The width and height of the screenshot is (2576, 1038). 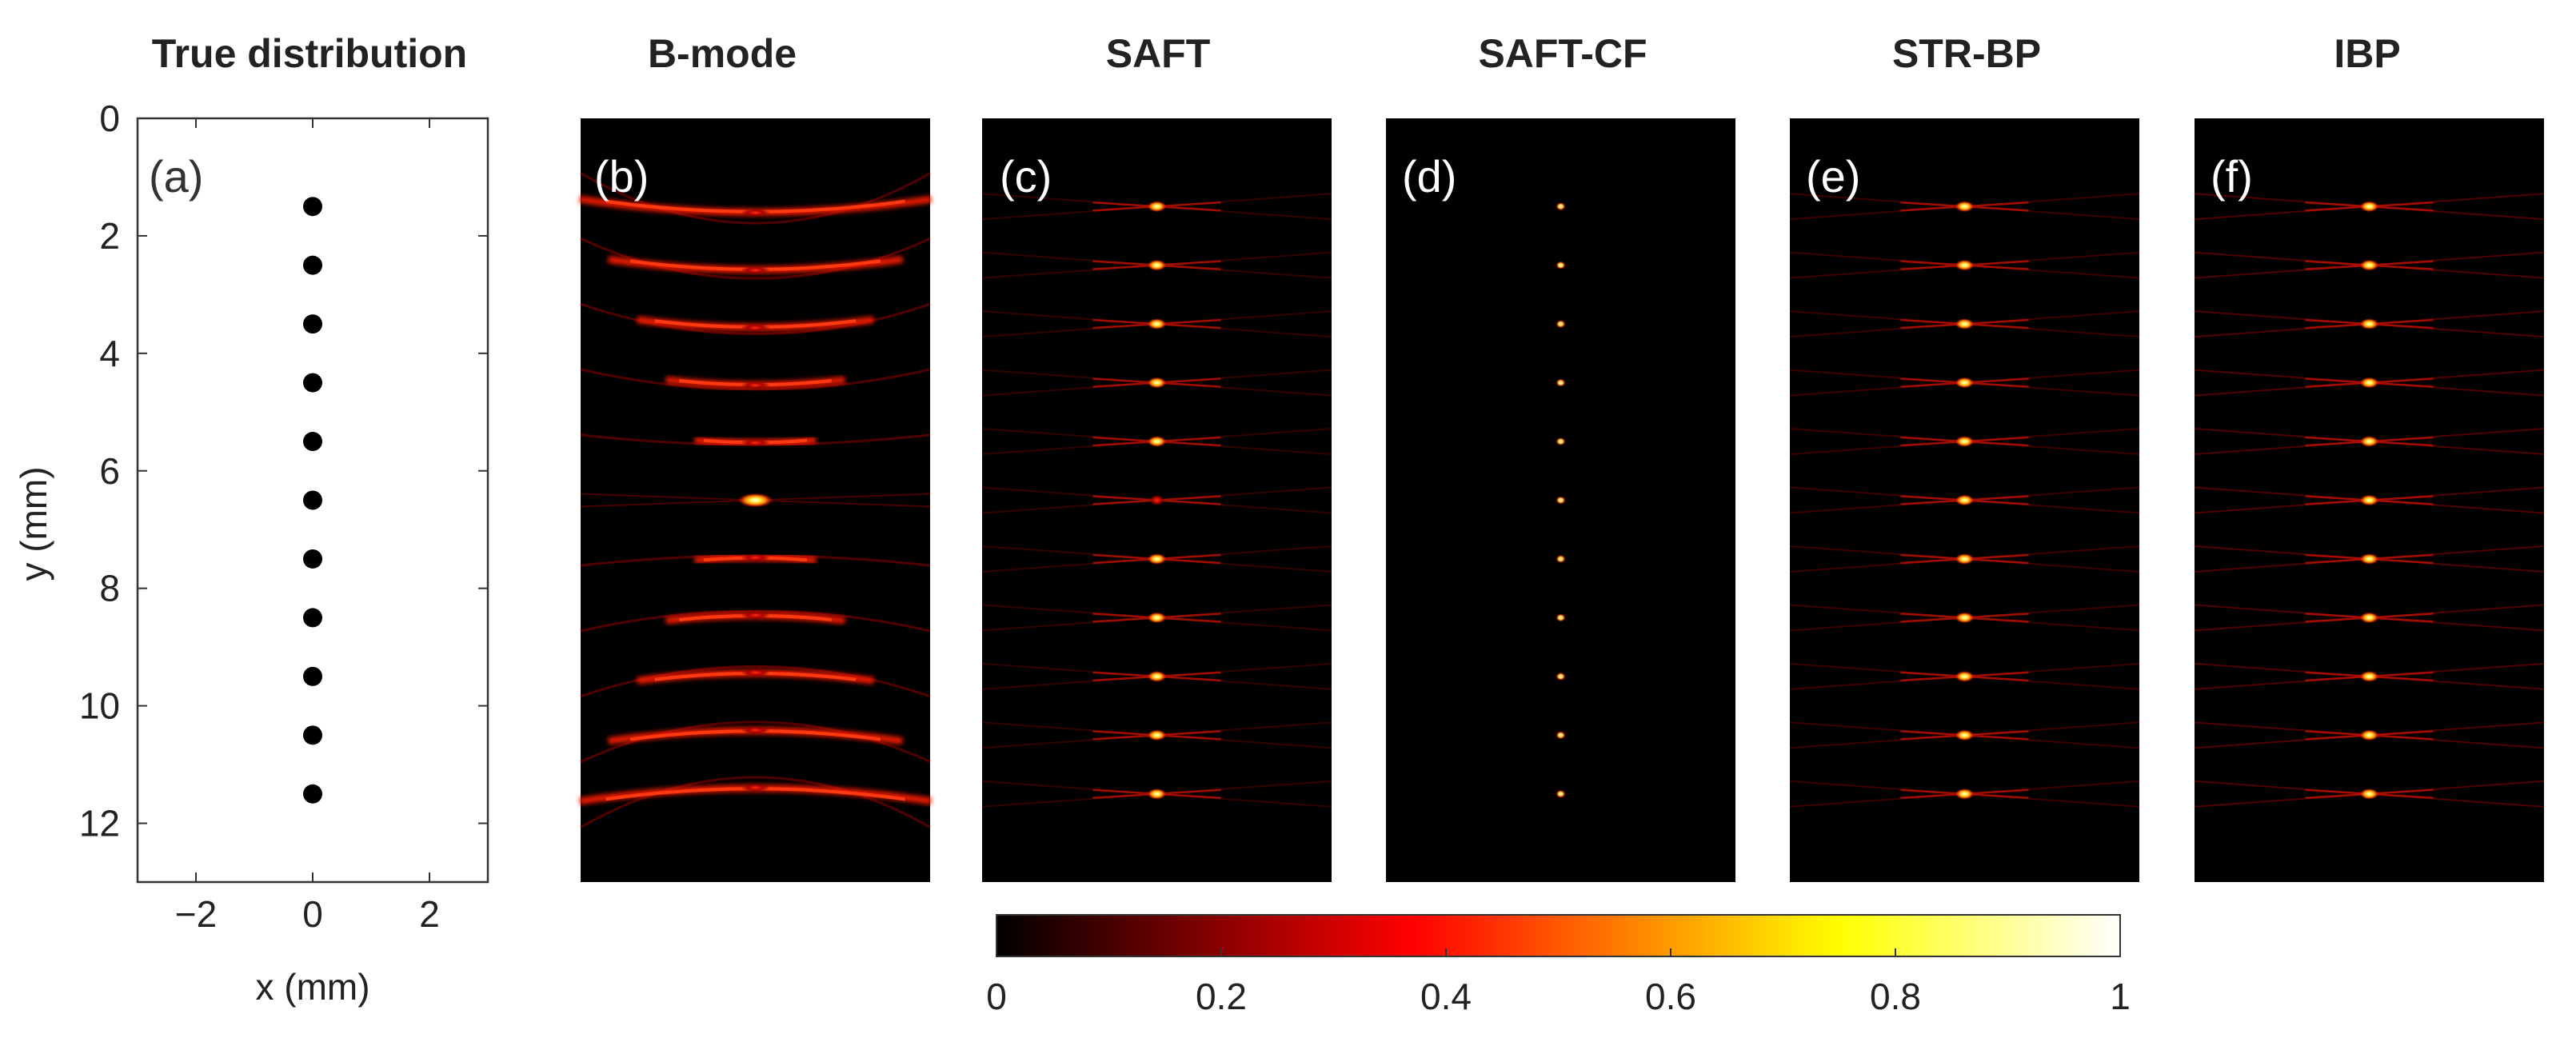 I want to click on x-axis-ticks: −2 0 2, so click(x=307, y=526).